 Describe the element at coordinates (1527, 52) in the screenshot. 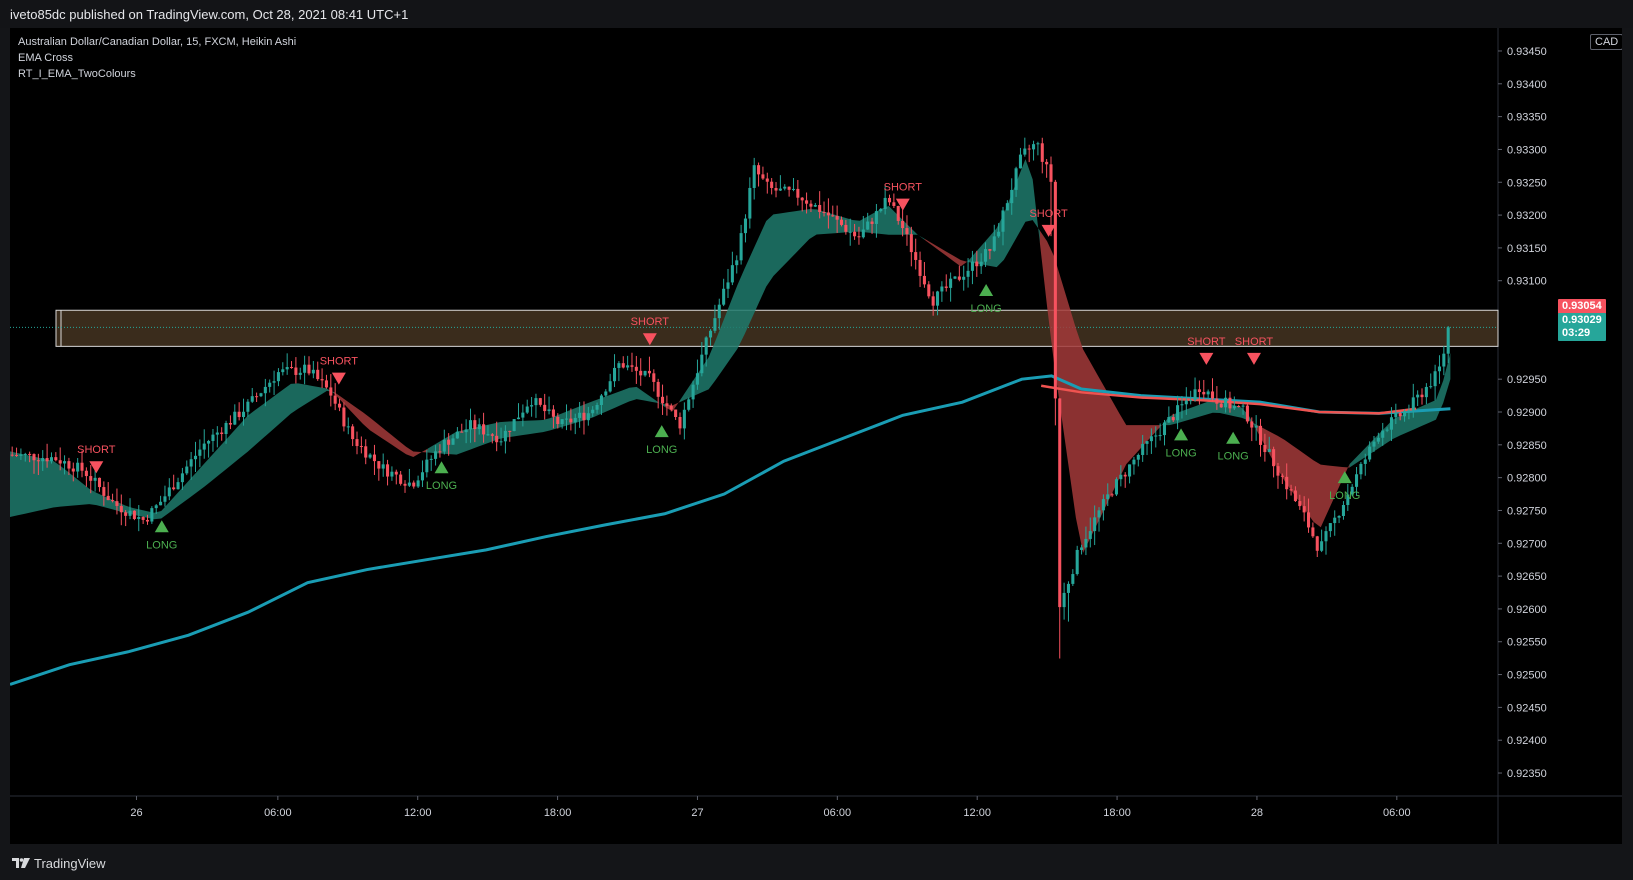

I see `price-tick-label: 0.93450` at that location.